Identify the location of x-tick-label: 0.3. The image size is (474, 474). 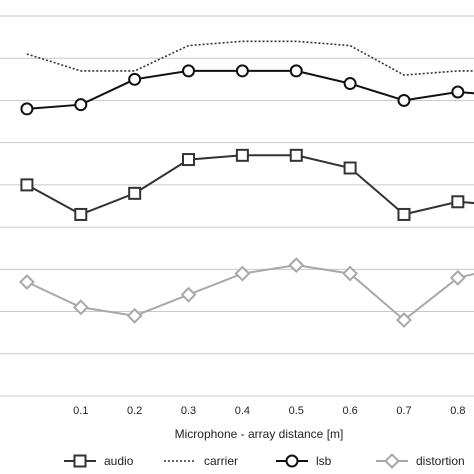
(188, 411).